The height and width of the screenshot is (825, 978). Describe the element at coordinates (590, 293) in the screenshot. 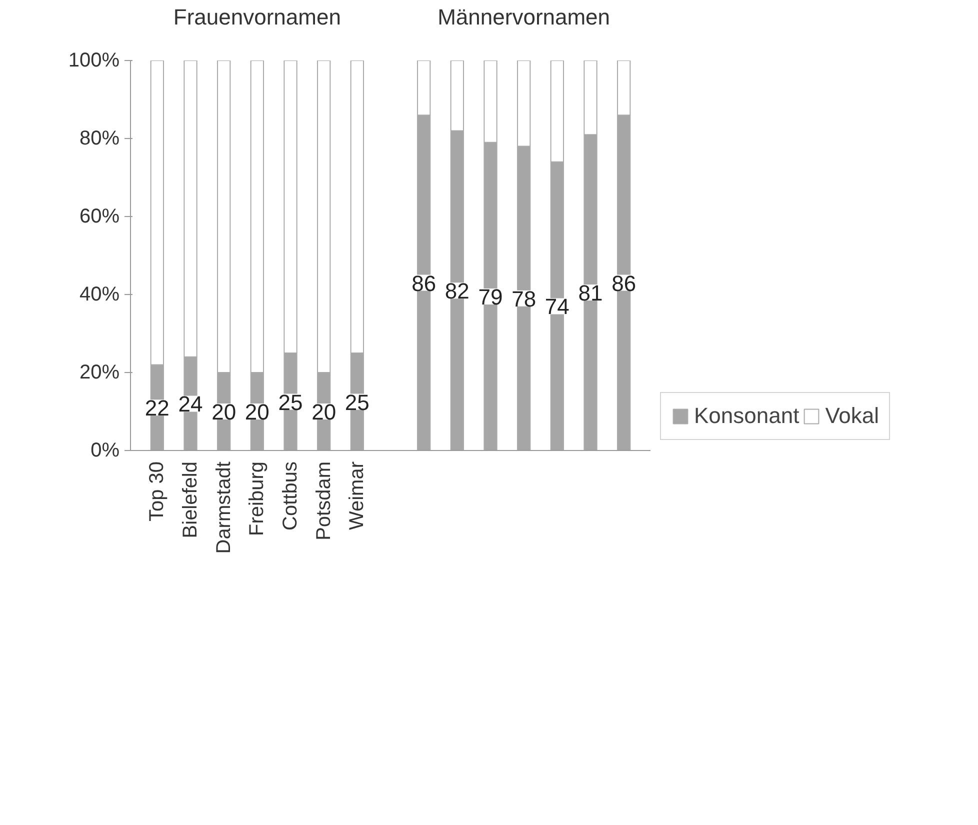

I see `data-label: 81` at that location.